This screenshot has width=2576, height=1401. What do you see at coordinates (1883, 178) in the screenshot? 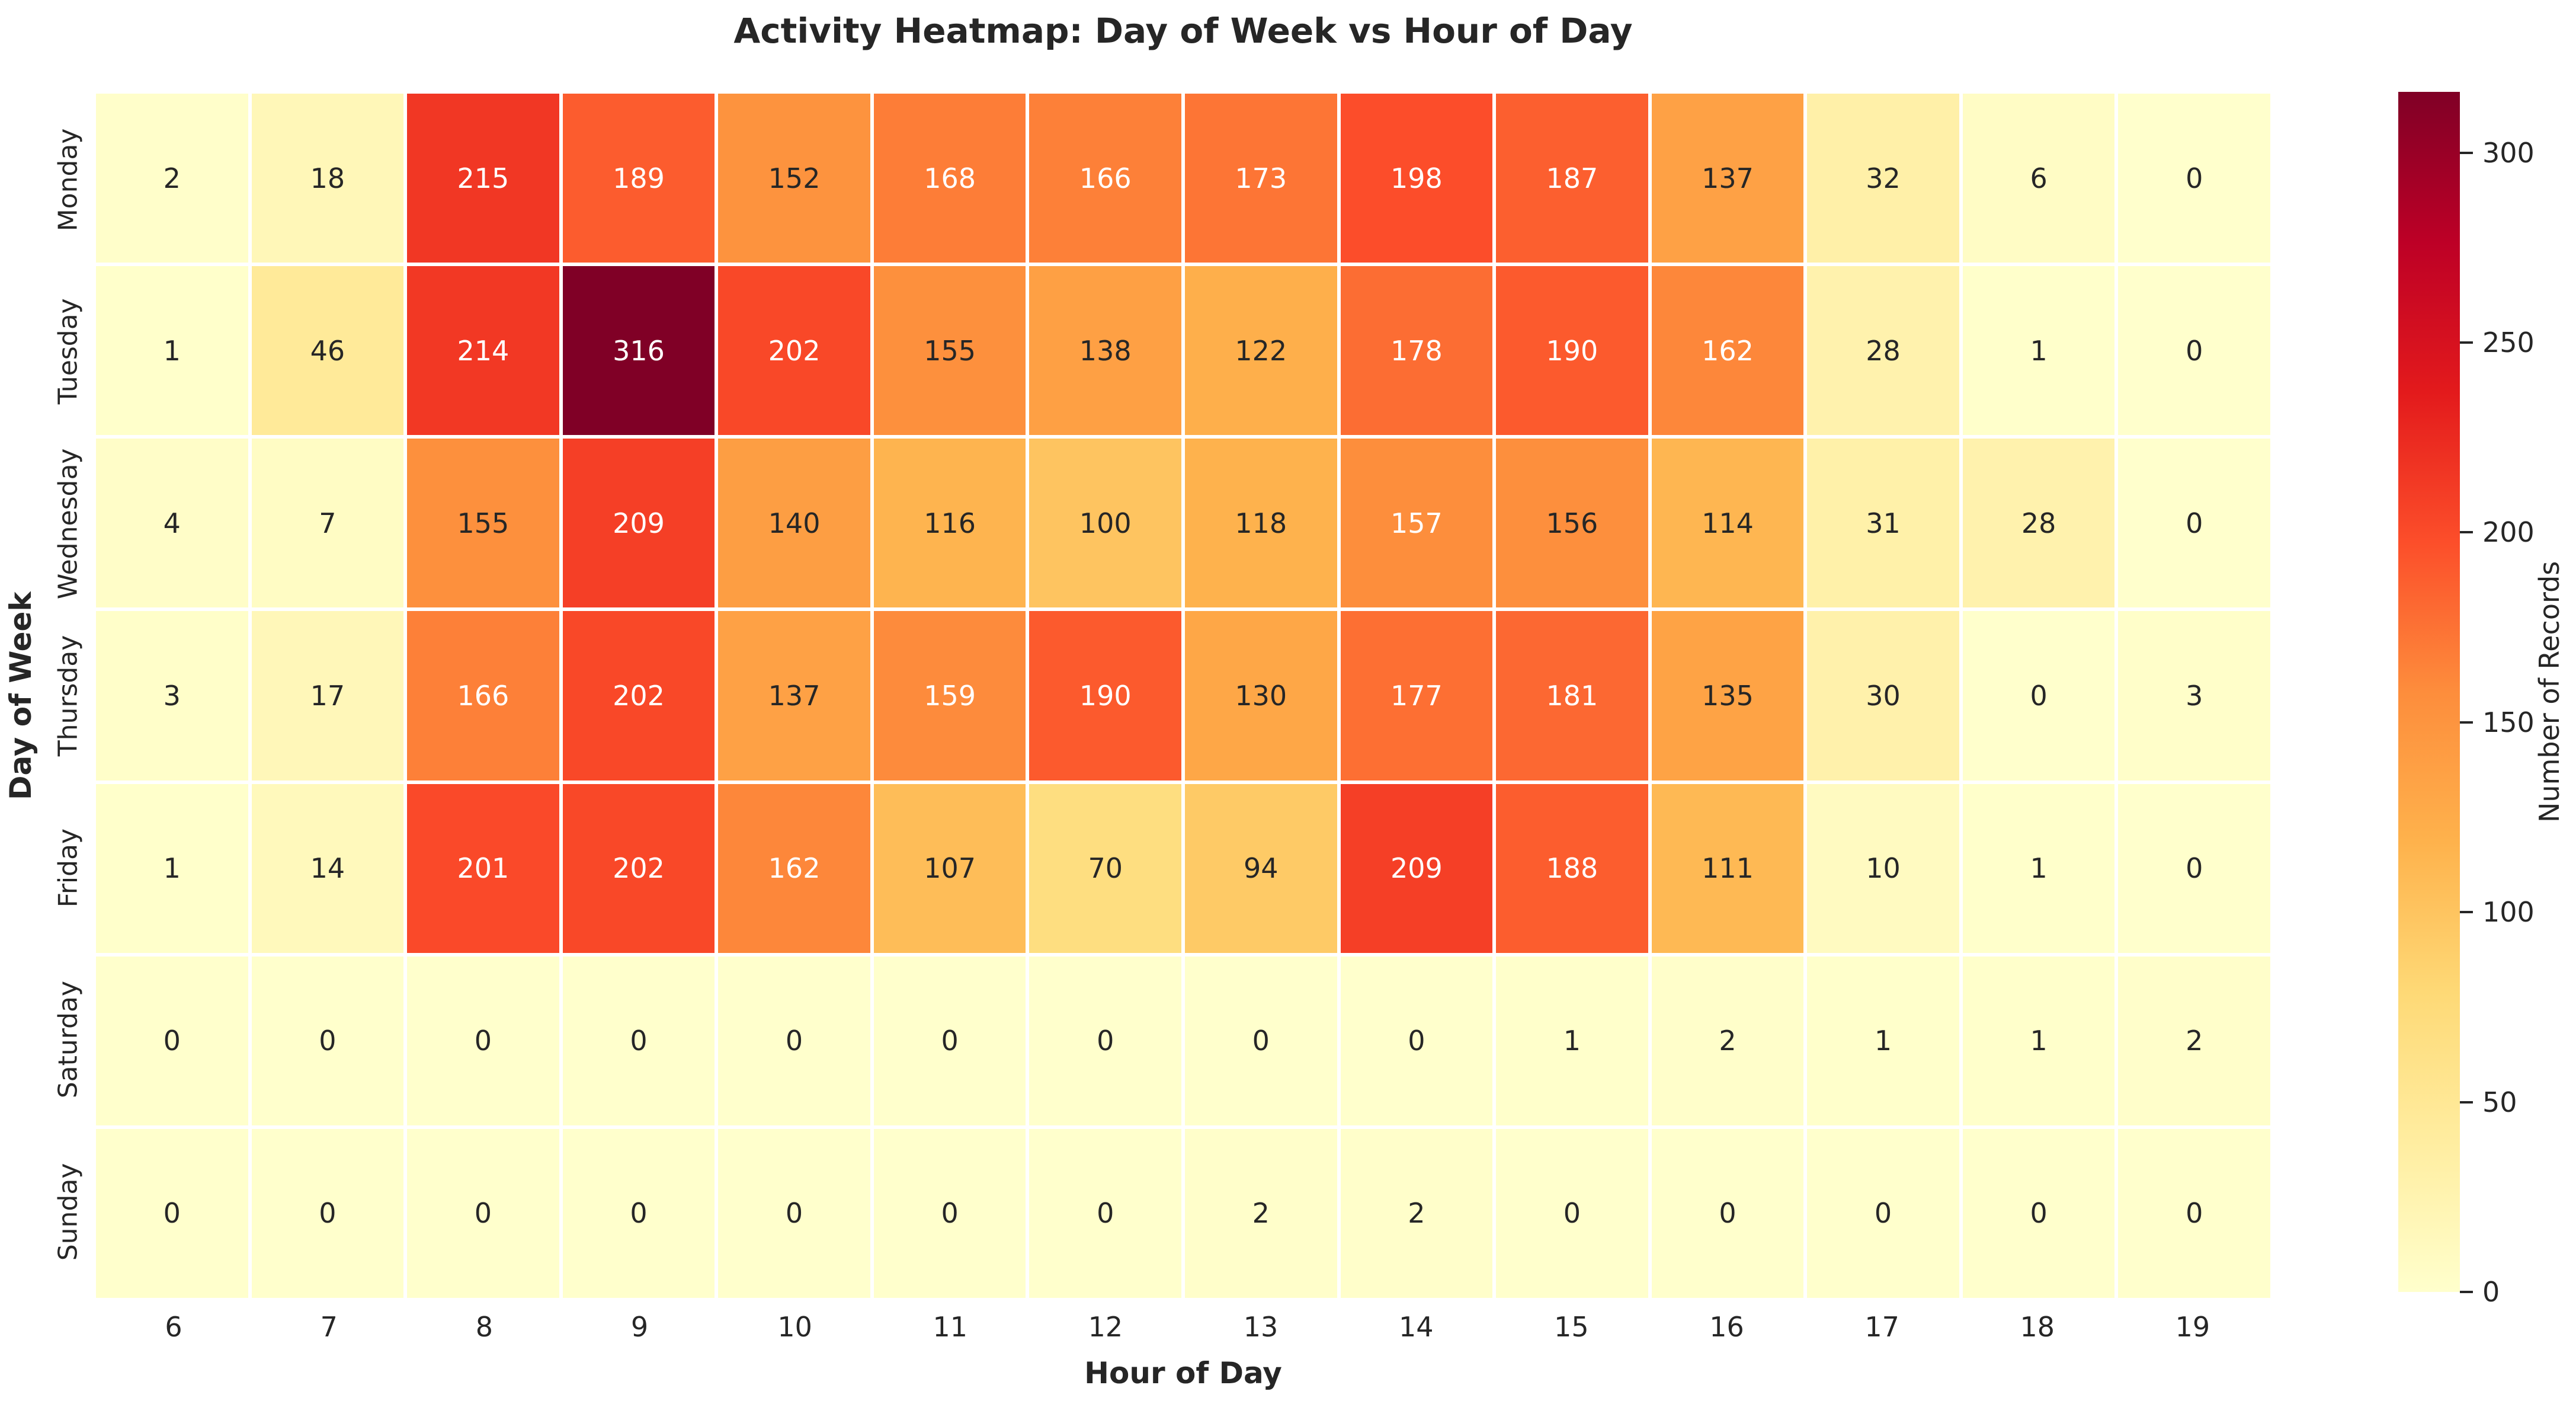
I see `heatmap-cell: 32` at bounding box center [1883, 178].